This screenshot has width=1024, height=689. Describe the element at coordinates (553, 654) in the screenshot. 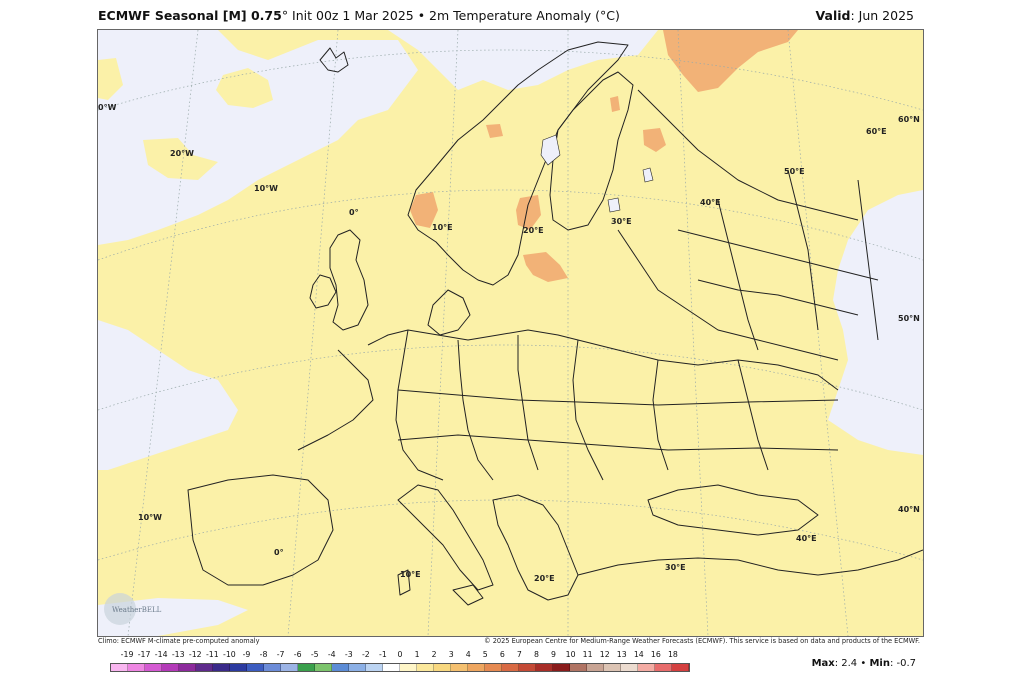

I see `legend-label: 9` at that location.